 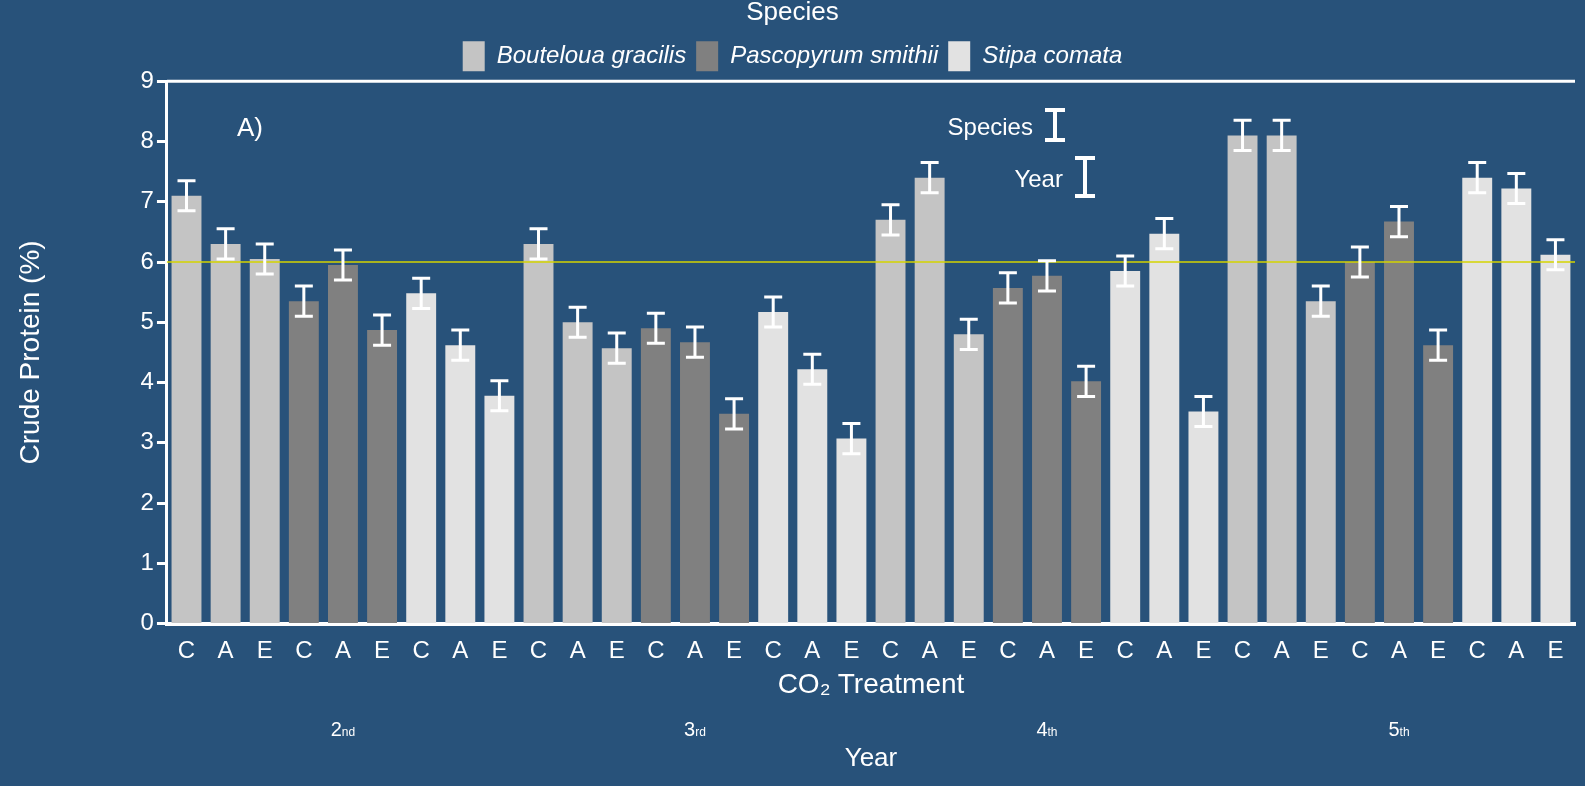 What do you see at coordinates (591, 54) in the screenshot?
I see `legend-label: Bouteloua gracilis` at bounding box center [591, 54].